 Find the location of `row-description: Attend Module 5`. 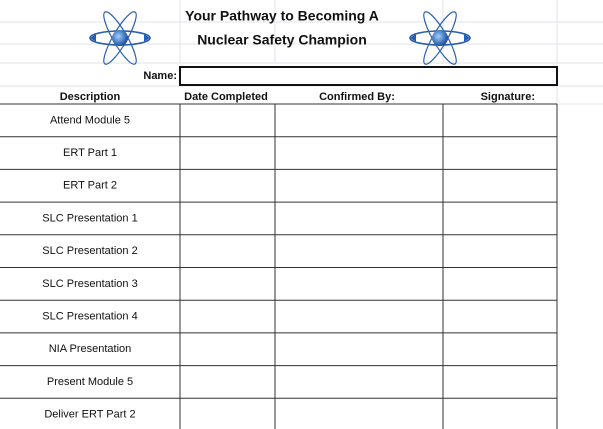

row-description: Attend Module 5 is located at coordinates (90, 120).